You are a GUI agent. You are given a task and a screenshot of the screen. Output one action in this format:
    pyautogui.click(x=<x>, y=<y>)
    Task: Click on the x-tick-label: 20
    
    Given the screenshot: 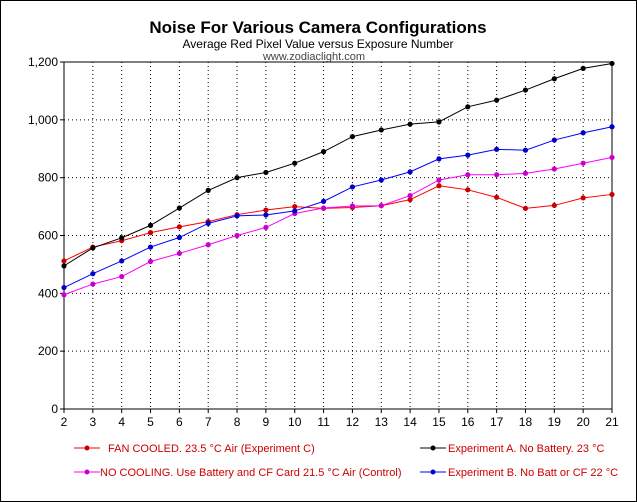 What is the action you would take?
    pyautogui.click(x=583, y=422)
    